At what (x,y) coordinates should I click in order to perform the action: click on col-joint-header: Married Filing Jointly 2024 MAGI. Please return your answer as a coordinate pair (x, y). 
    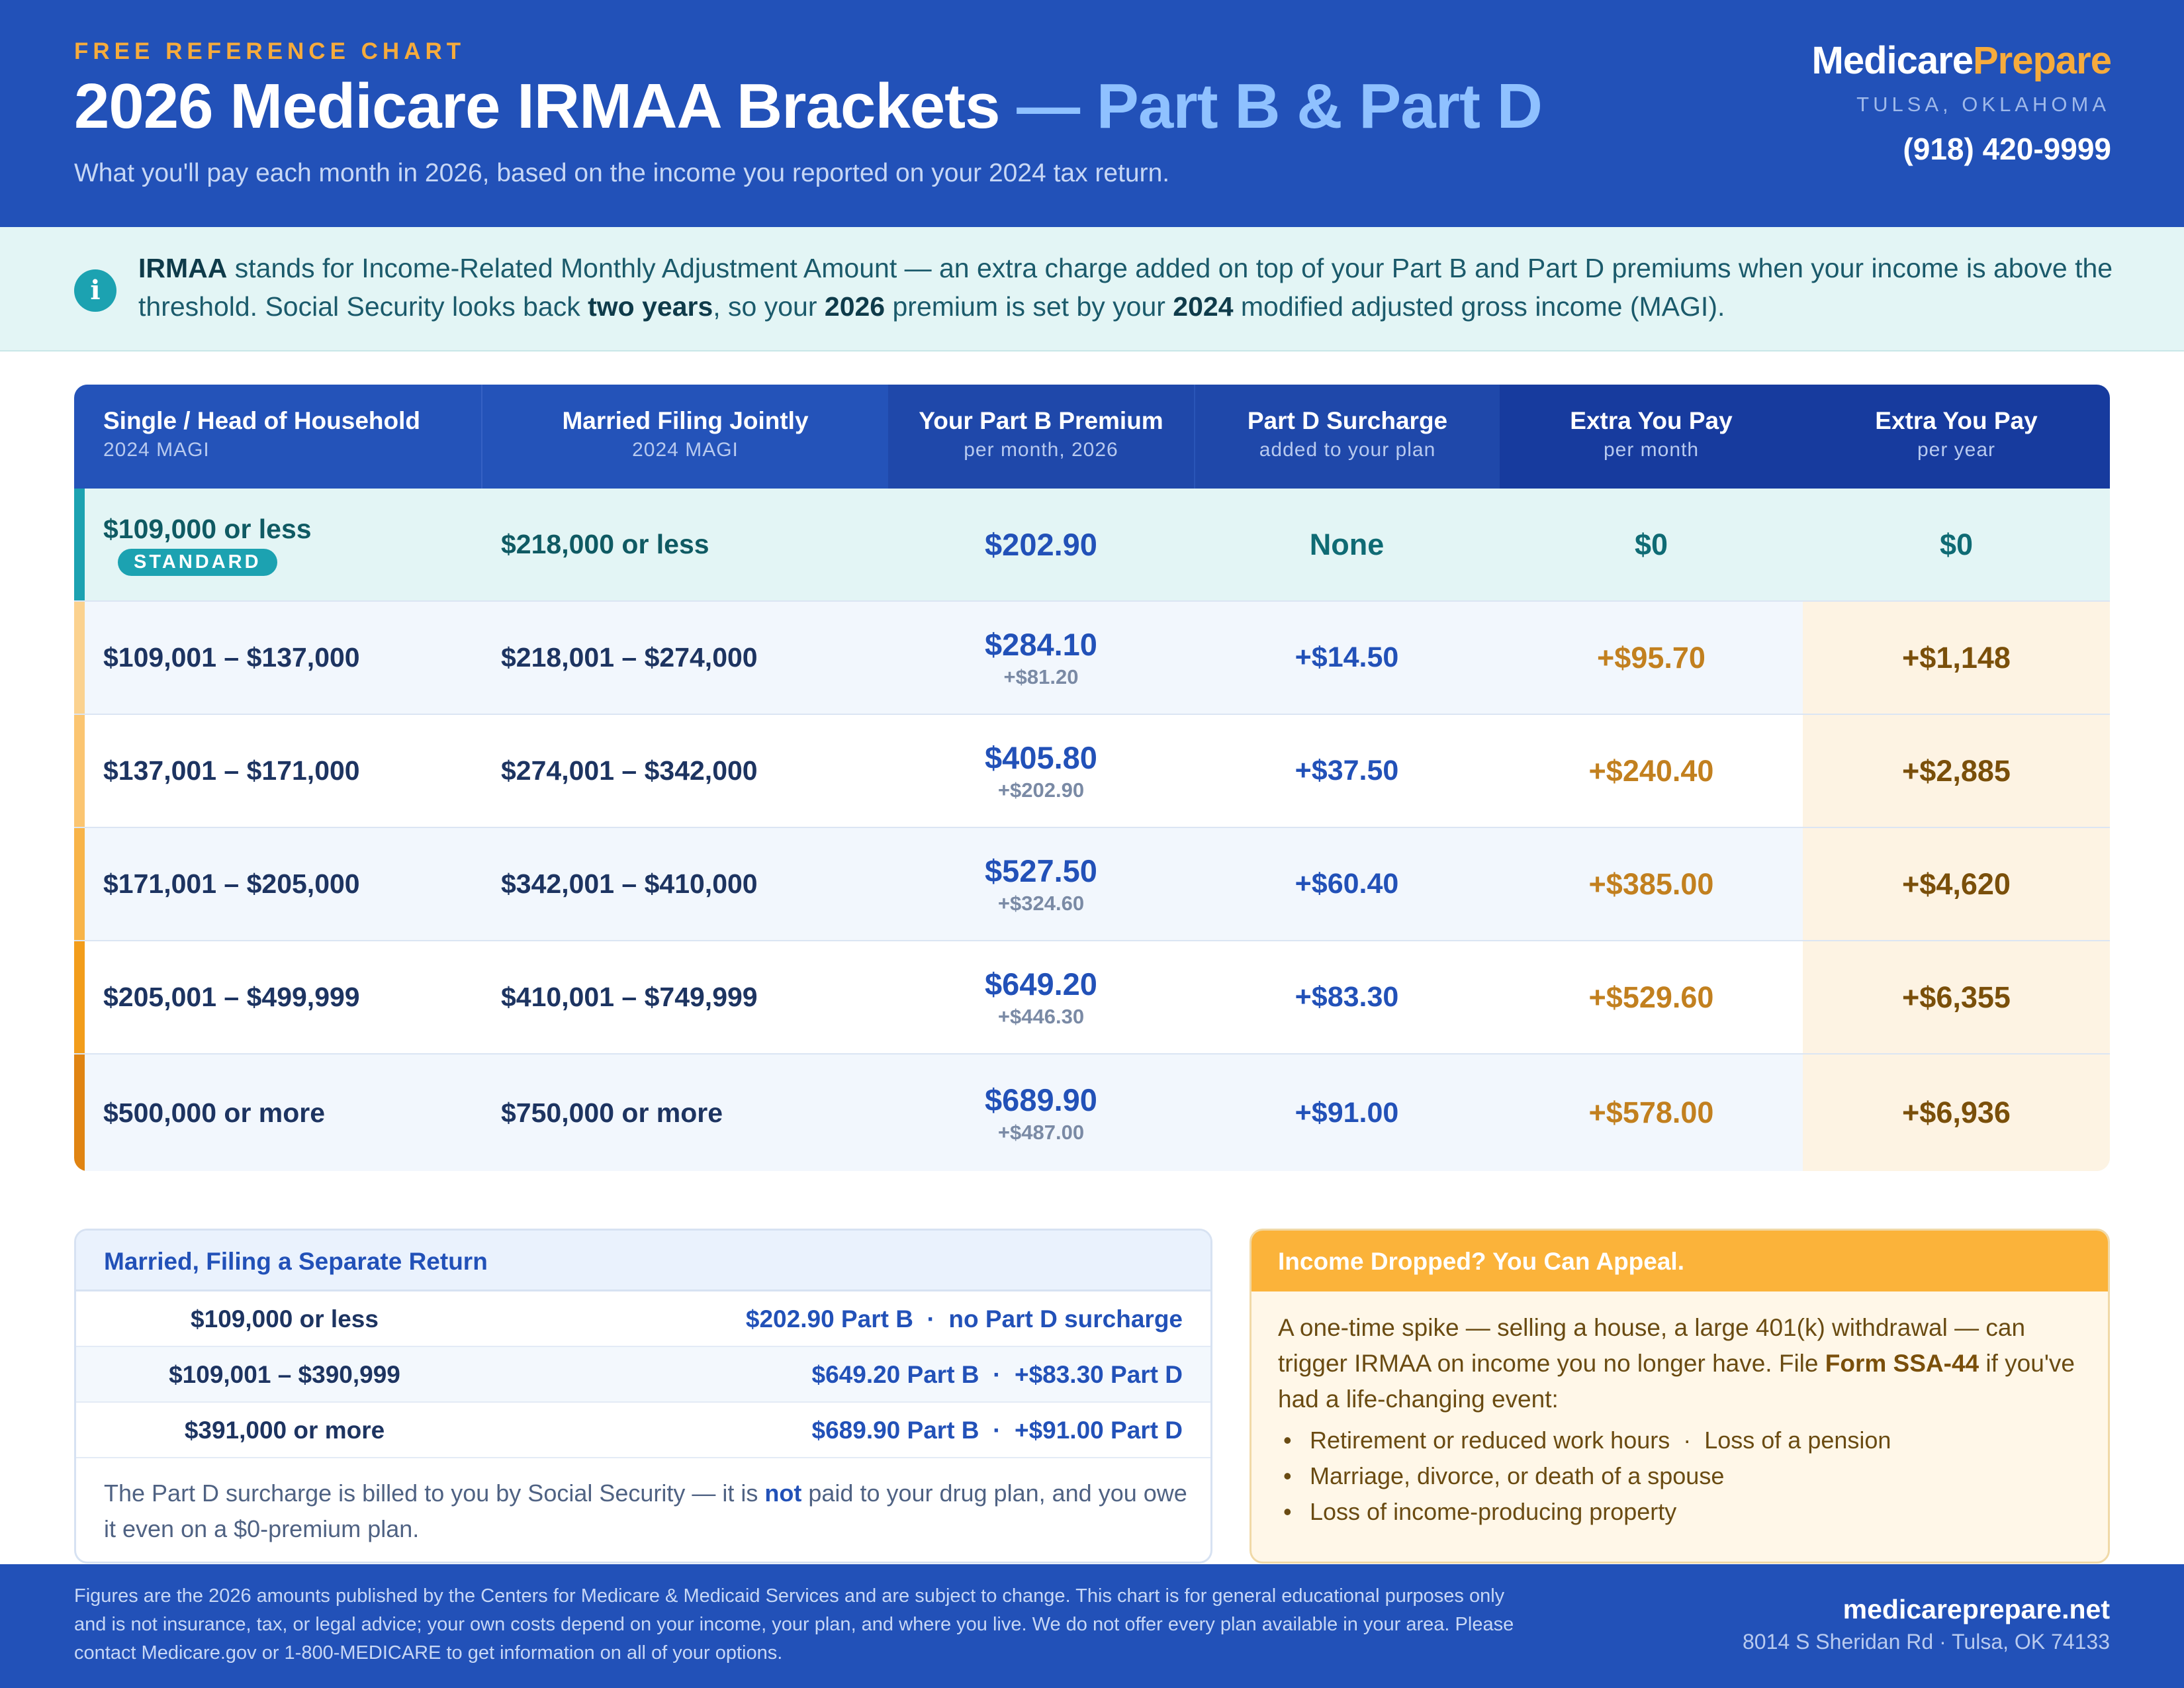
    Looking at the image, I should click on (684, 437).